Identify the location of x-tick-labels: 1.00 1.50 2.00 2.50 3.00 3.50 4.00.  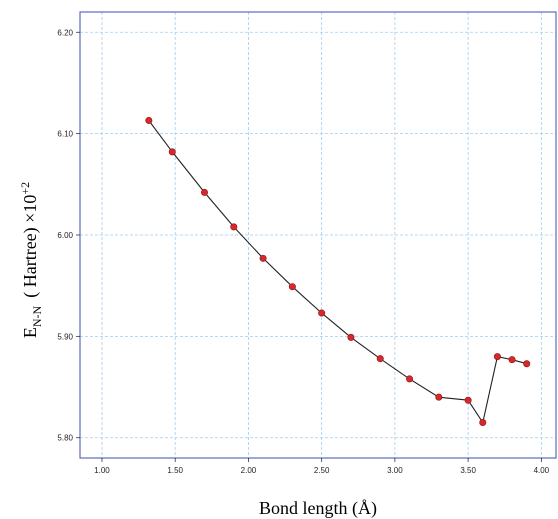
(322, 466).